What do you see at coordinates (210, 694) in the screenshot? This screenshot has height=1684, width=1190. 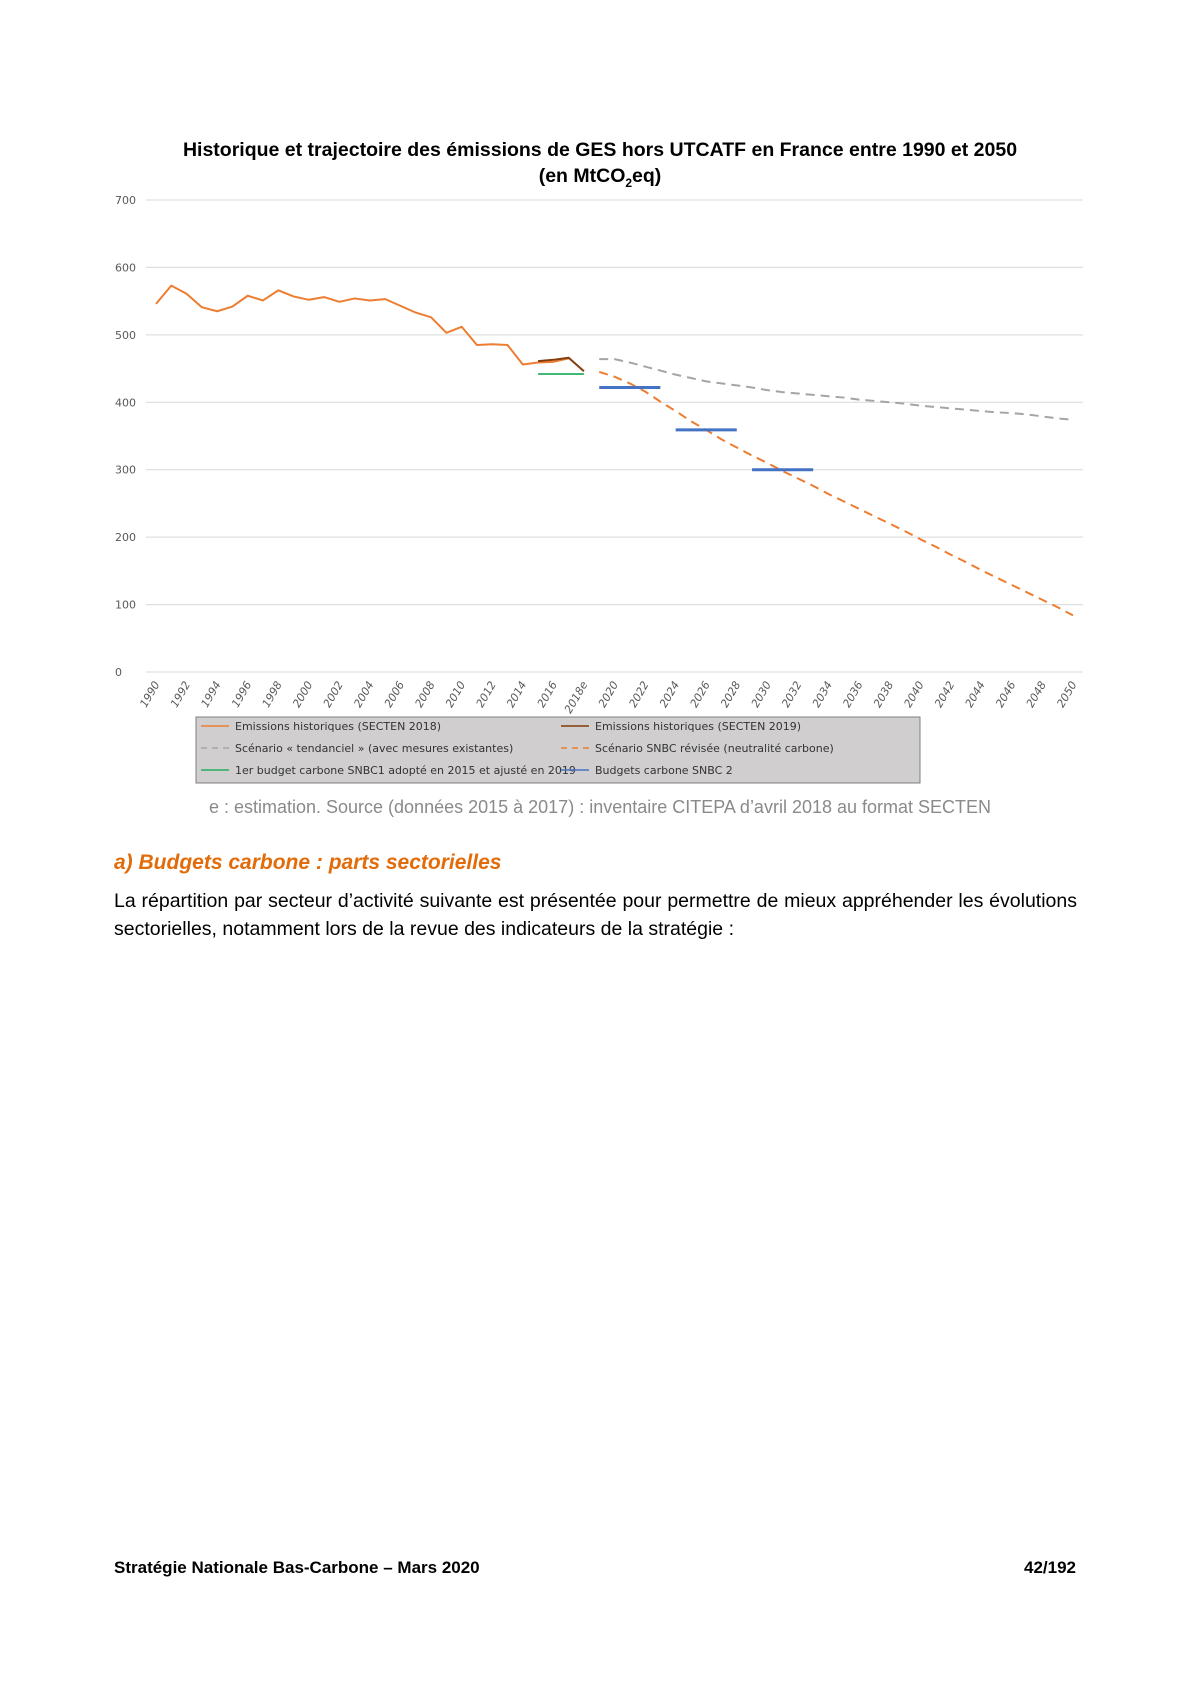 I see `x-tick-label: 1994` at bounding box center [210, 694].